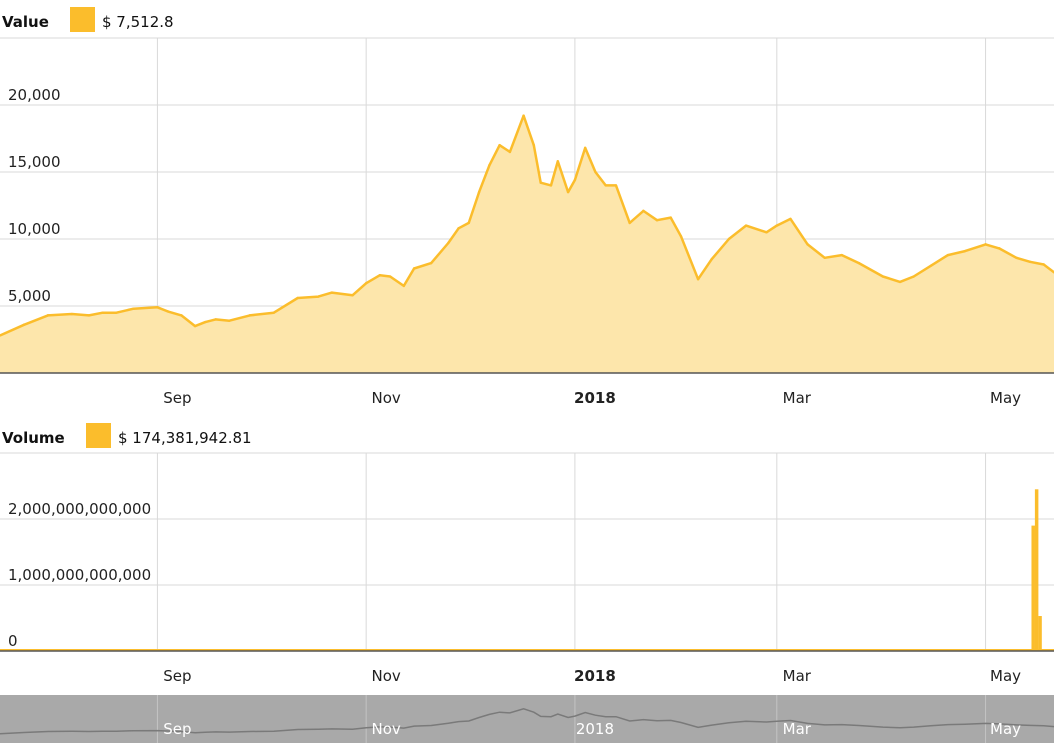  I want to click on range-navigator: Sep Nov 2018 Mar May, so click(527, 719).